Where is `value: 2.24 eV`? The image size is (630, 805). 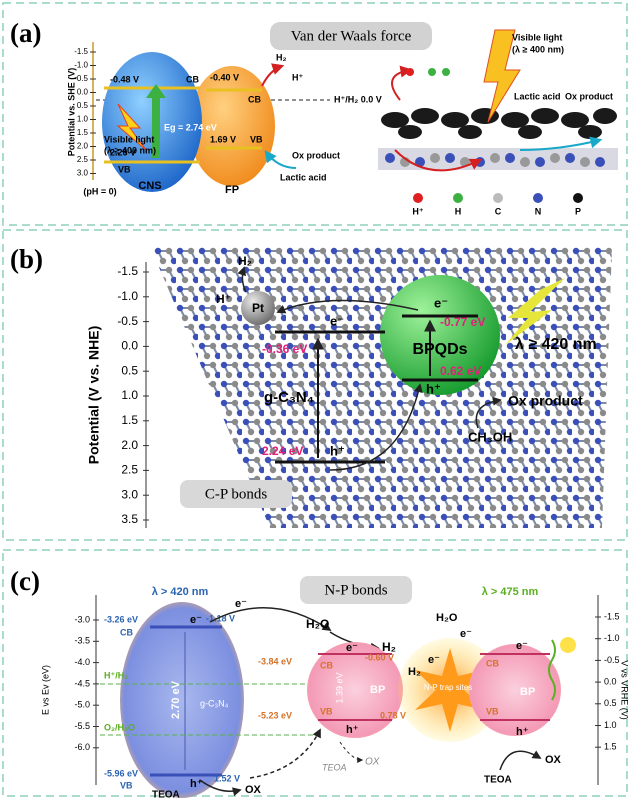 value: 2.24 eV is located at coordinates (282, 451).